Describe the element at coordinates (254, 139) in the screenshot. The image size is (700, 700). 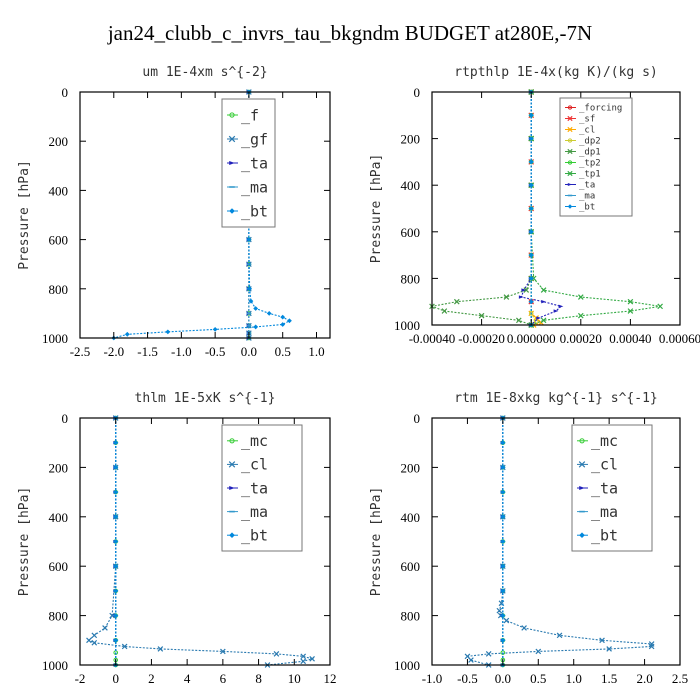
I see `legend-entry: _gf` at that location.